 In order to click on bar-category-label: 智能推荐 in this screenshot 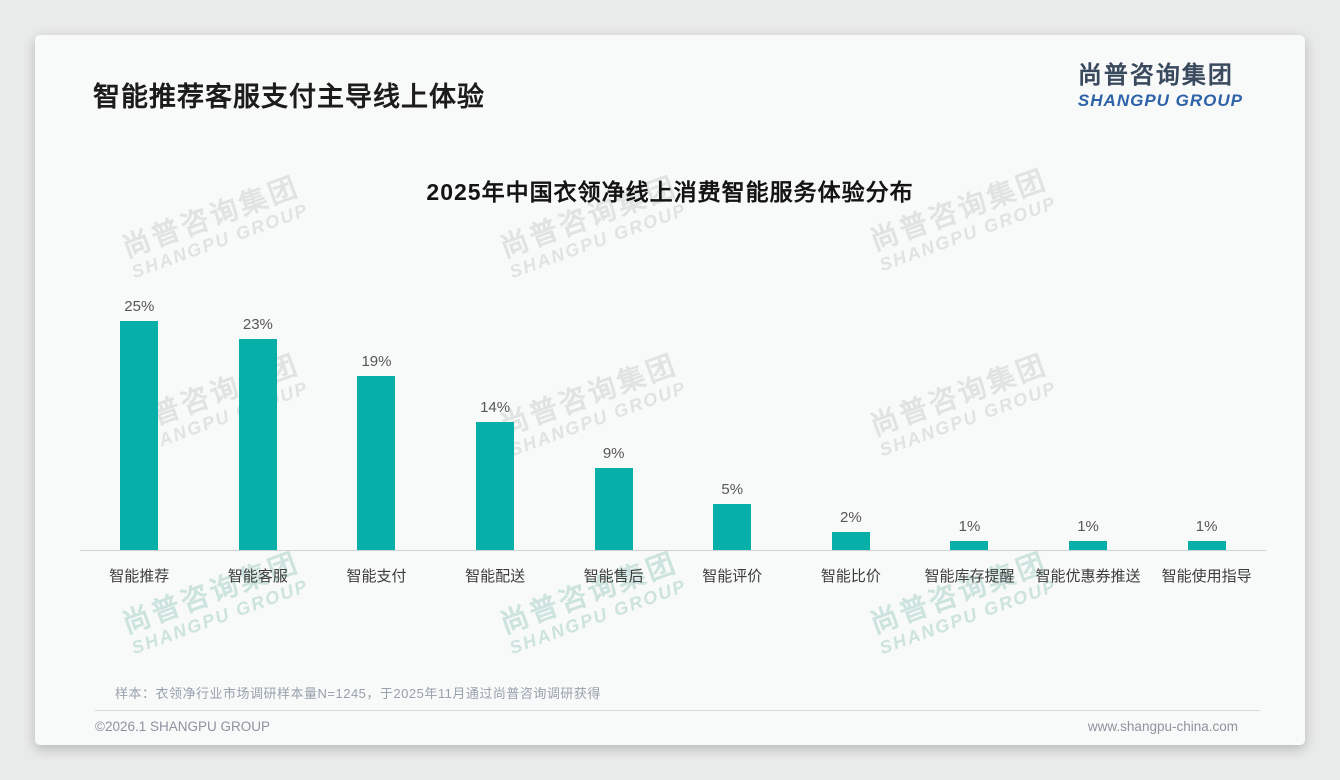, I will do `click(139, 576)`.